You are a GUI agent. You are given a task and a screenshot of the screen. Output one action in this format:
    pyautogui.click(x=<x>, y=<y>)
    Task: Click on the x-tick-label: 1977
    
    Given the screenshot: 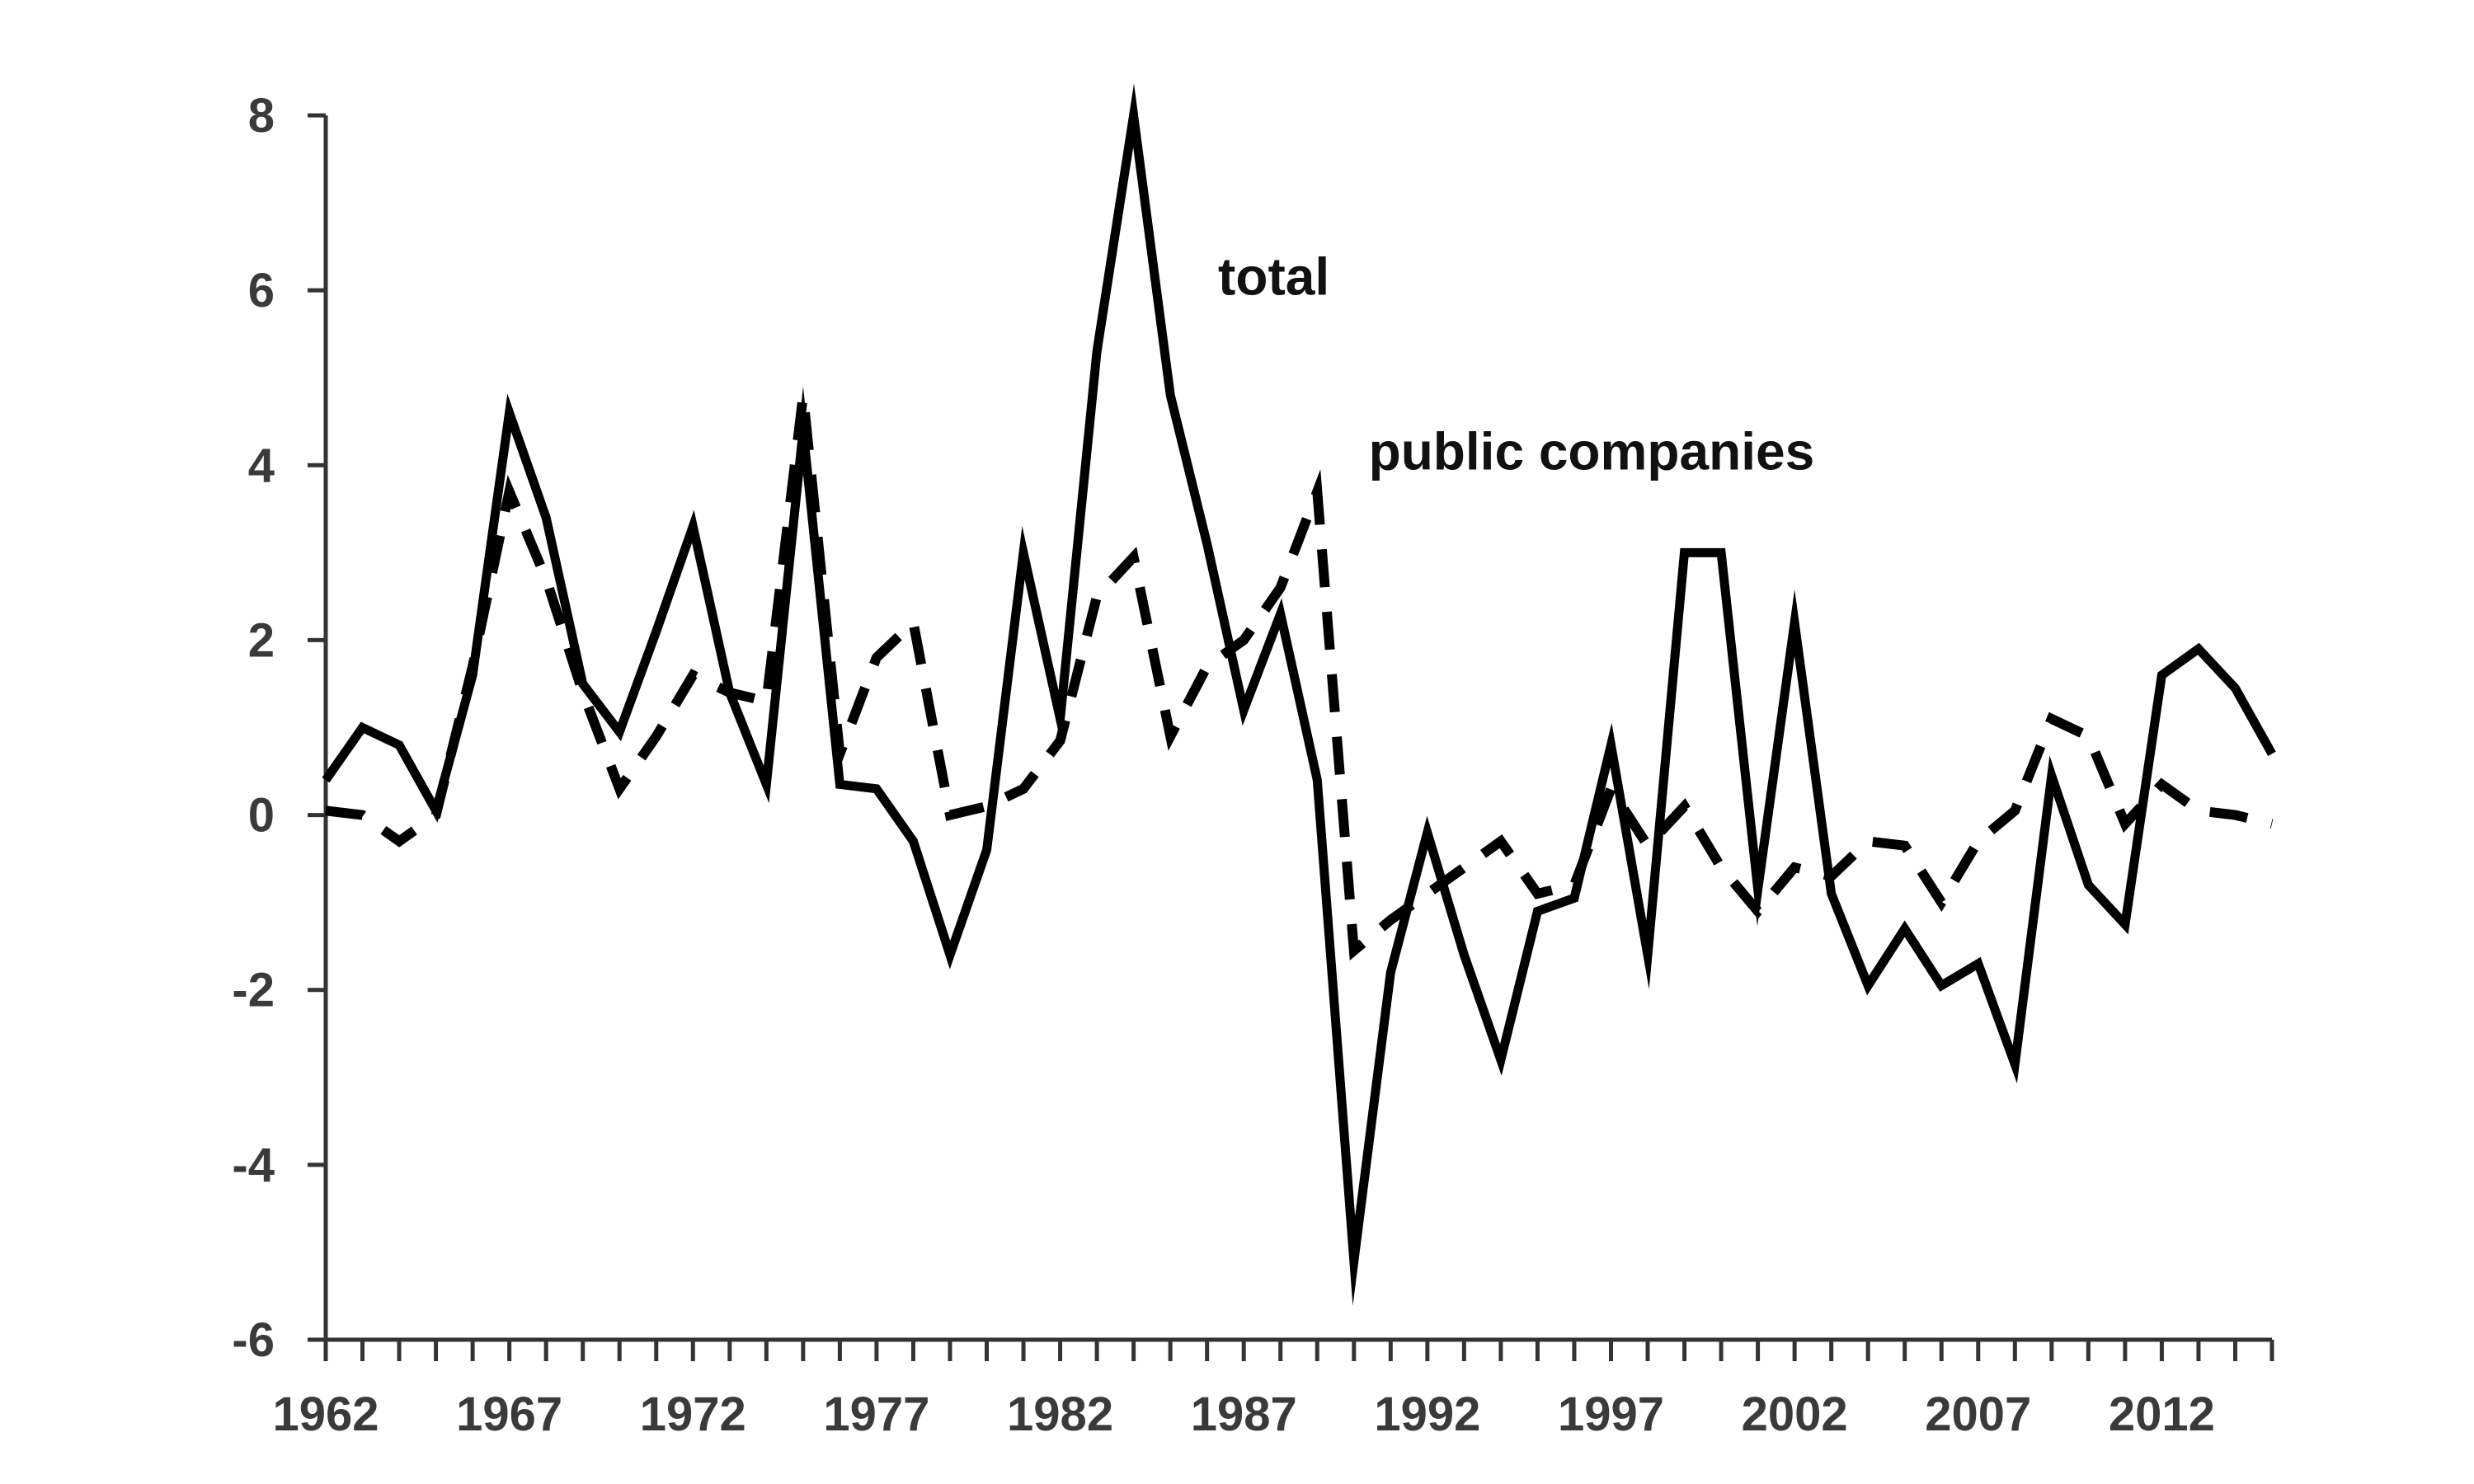 What is the action you would take?
    pyautogui.click(x=876, y=1414)
    